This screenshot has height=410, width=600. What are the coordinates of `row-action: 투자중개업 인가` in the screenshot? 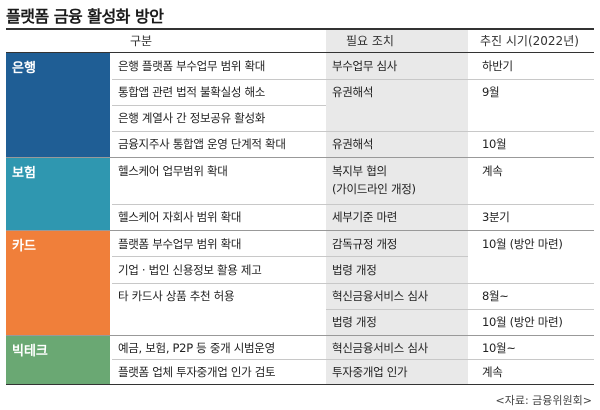 It's located at (370, 372).